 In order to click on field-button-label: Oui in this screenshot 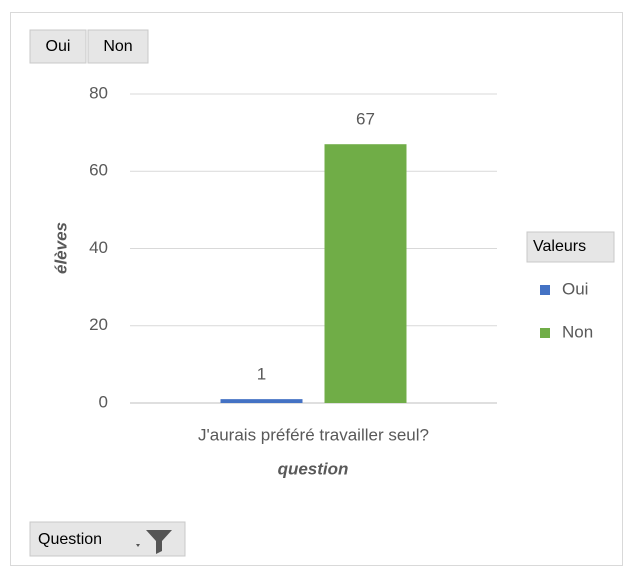, I will do `click(58, 46)`.